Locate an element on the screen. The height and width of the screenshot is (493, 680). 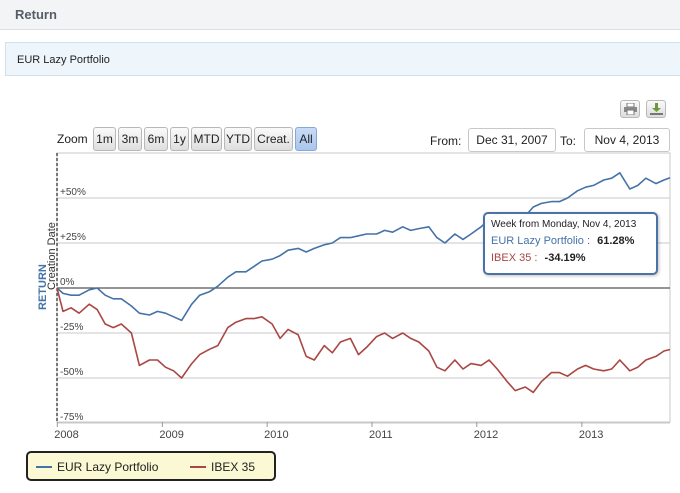
tooltip-row-eur-lazy: EUR Lazy Portfolio : 61.28% is located at coordinates (563, 241).